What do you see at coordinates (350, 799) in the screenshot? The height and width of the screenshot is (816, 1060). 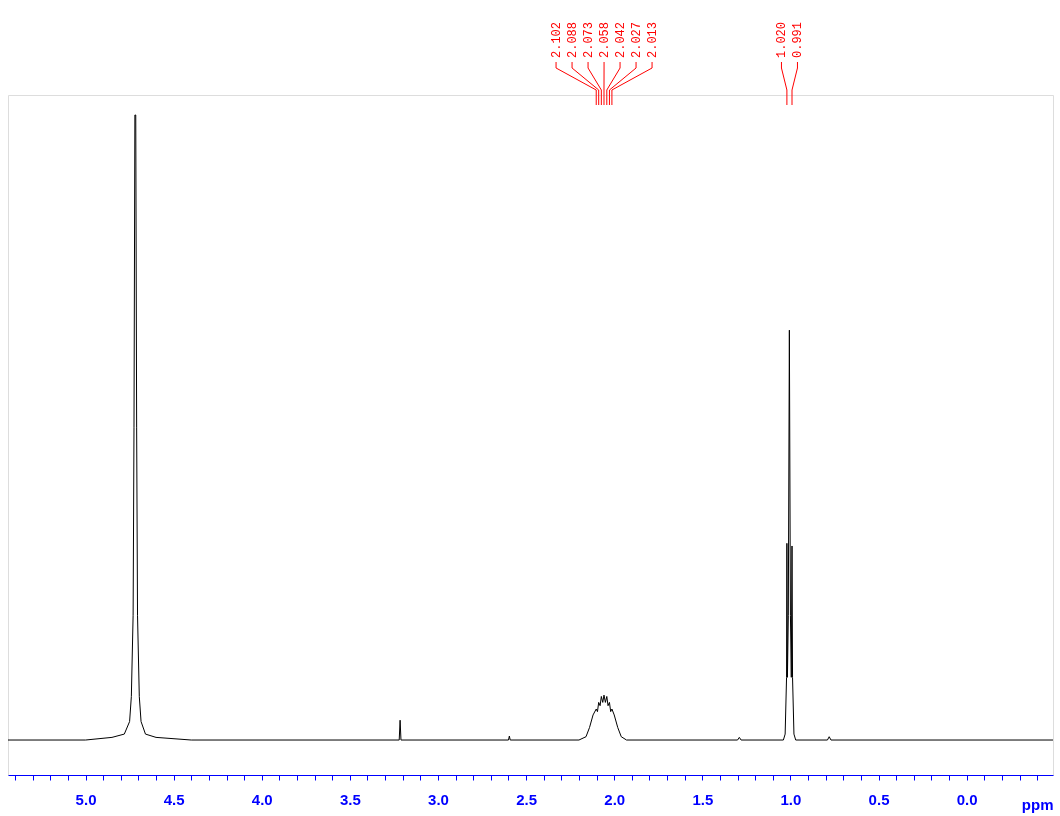 I see `x-tick-label: 3.5` at bounding box center [350, 799].